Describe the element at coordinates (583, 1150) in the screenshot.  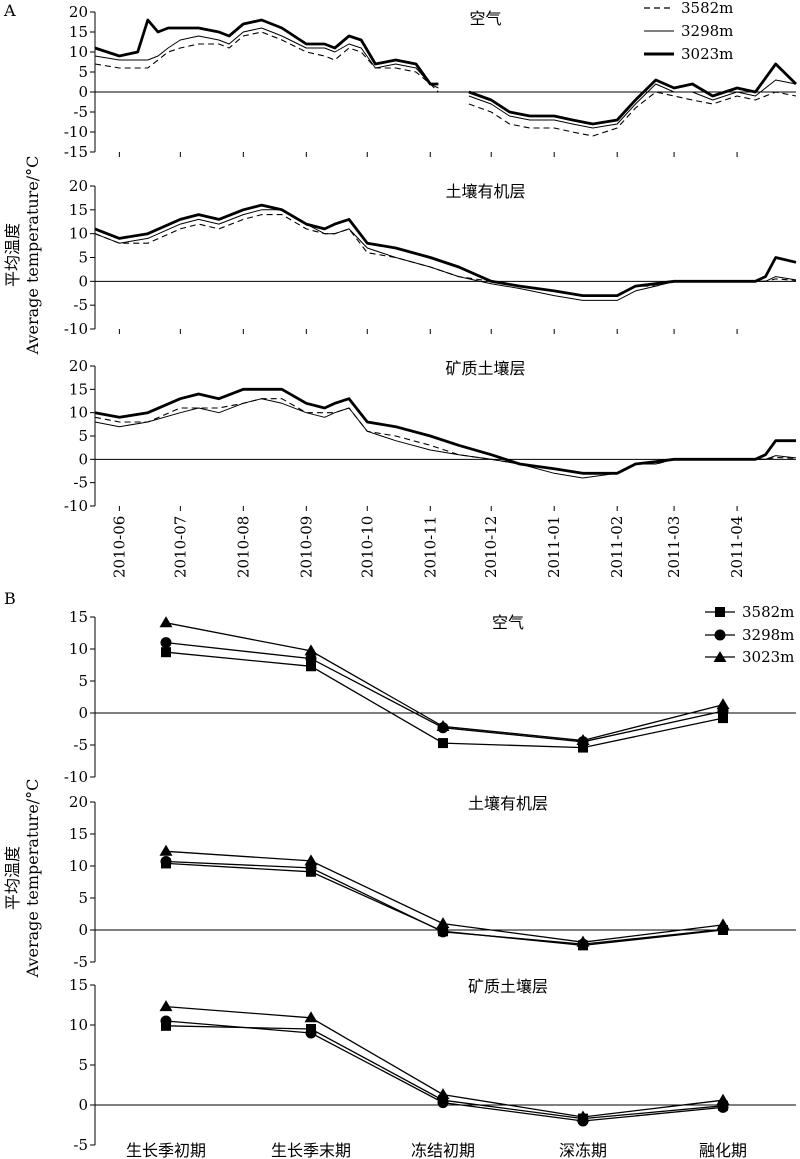
I see `x-category-label-3: 深冻期` at that location.